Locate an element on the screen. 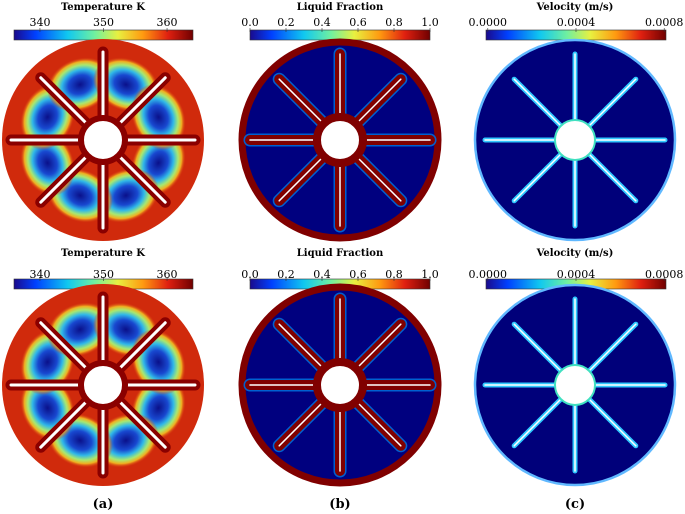  panel-label: (c) is located at coordinates (575, 504).